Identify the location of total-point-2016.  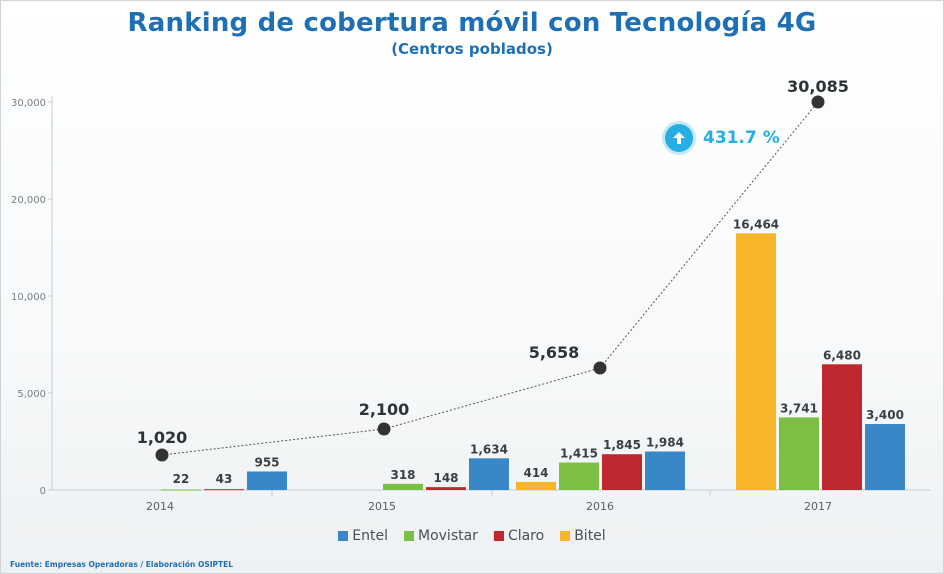
(600, 368).